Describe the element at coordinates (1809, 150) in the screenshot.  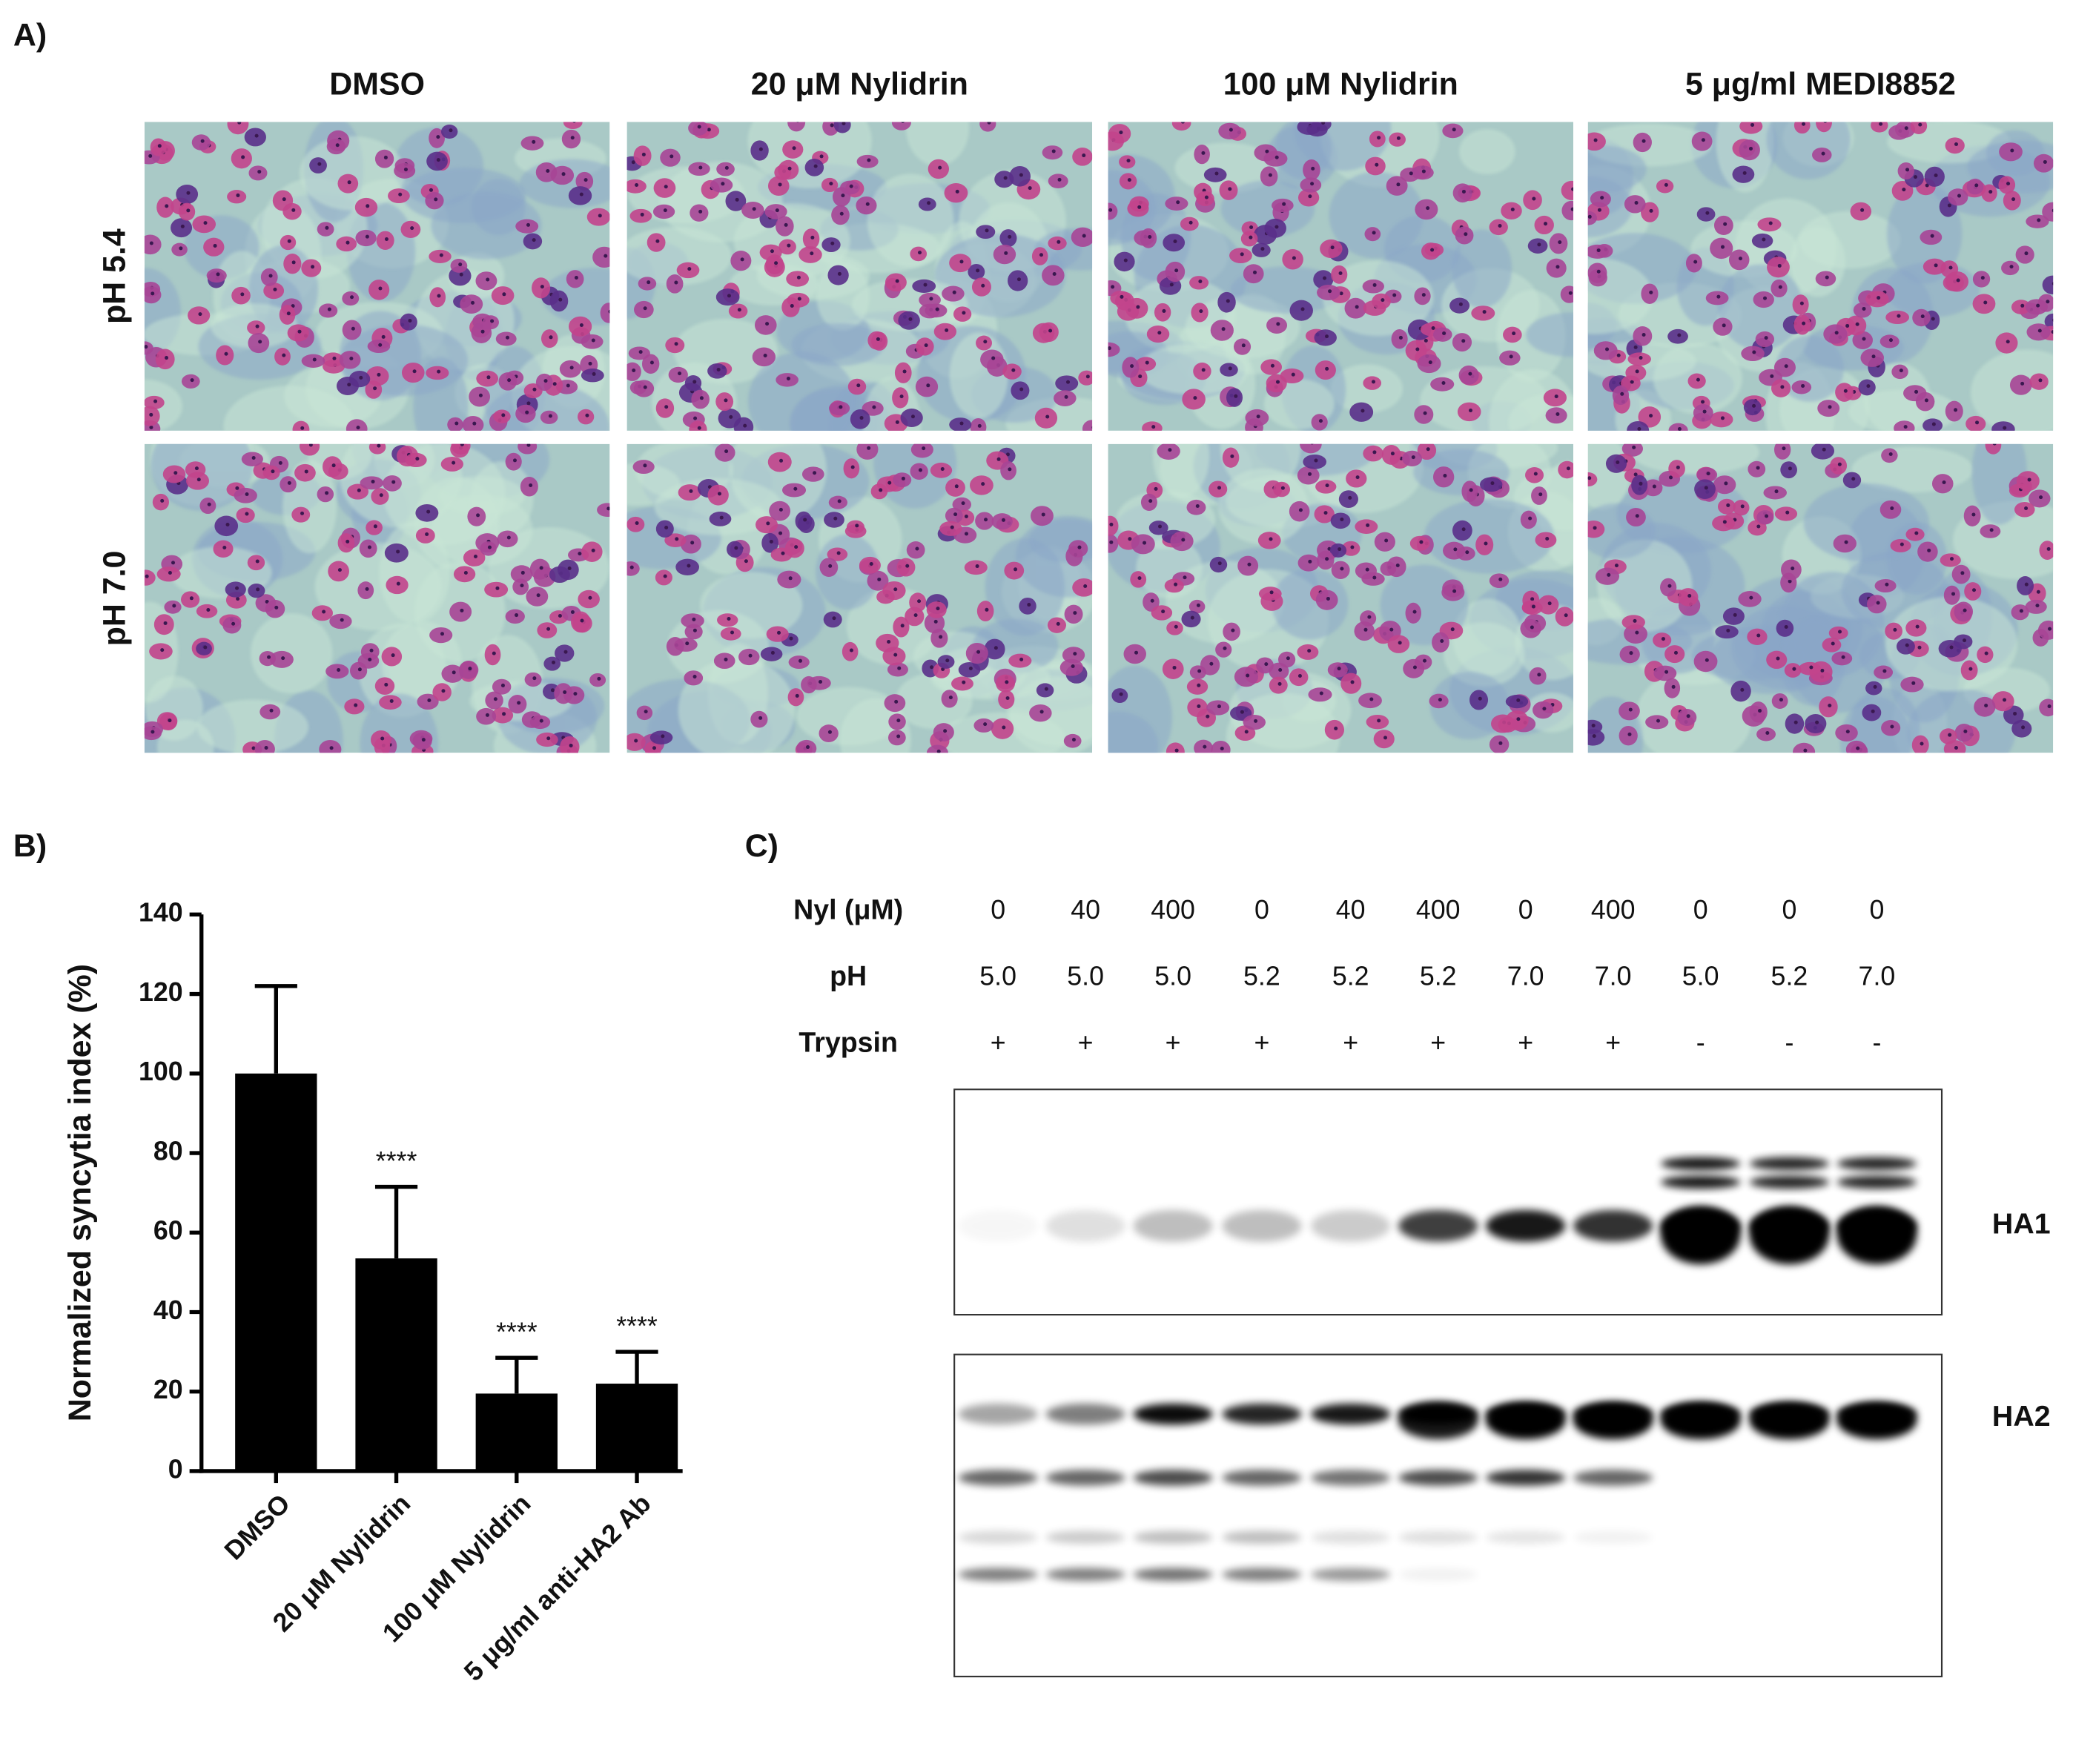
I see `cytoplasm` at that location.